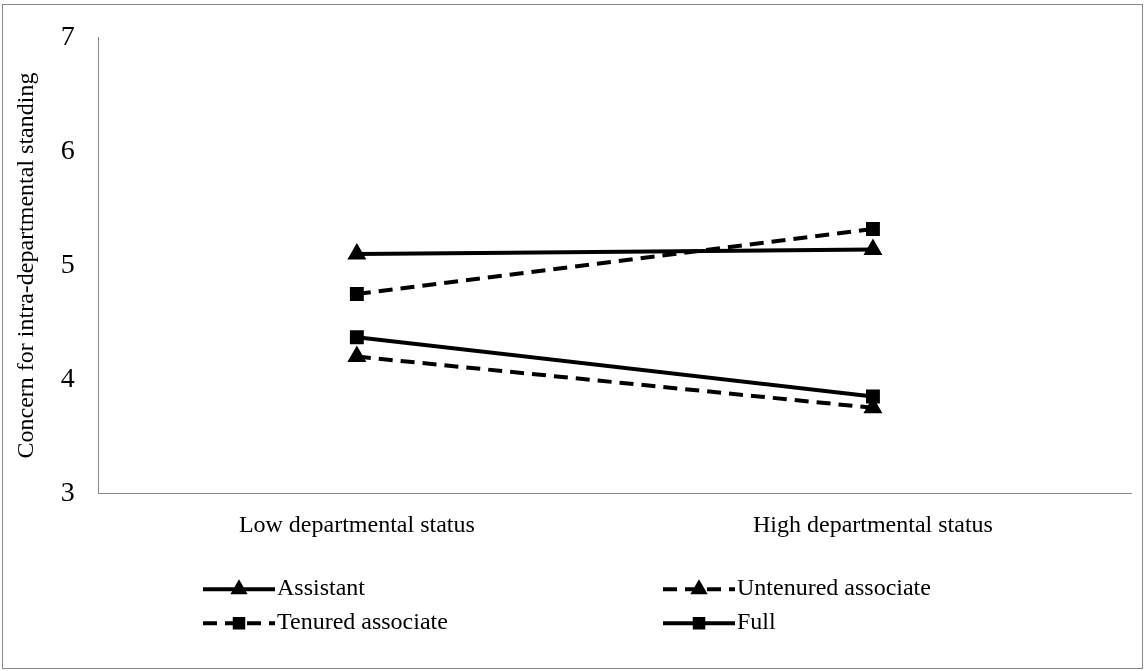 This screenshot has width=1145, height=671. I want to click on legend-label: Tenured associate, so click(362, 621).